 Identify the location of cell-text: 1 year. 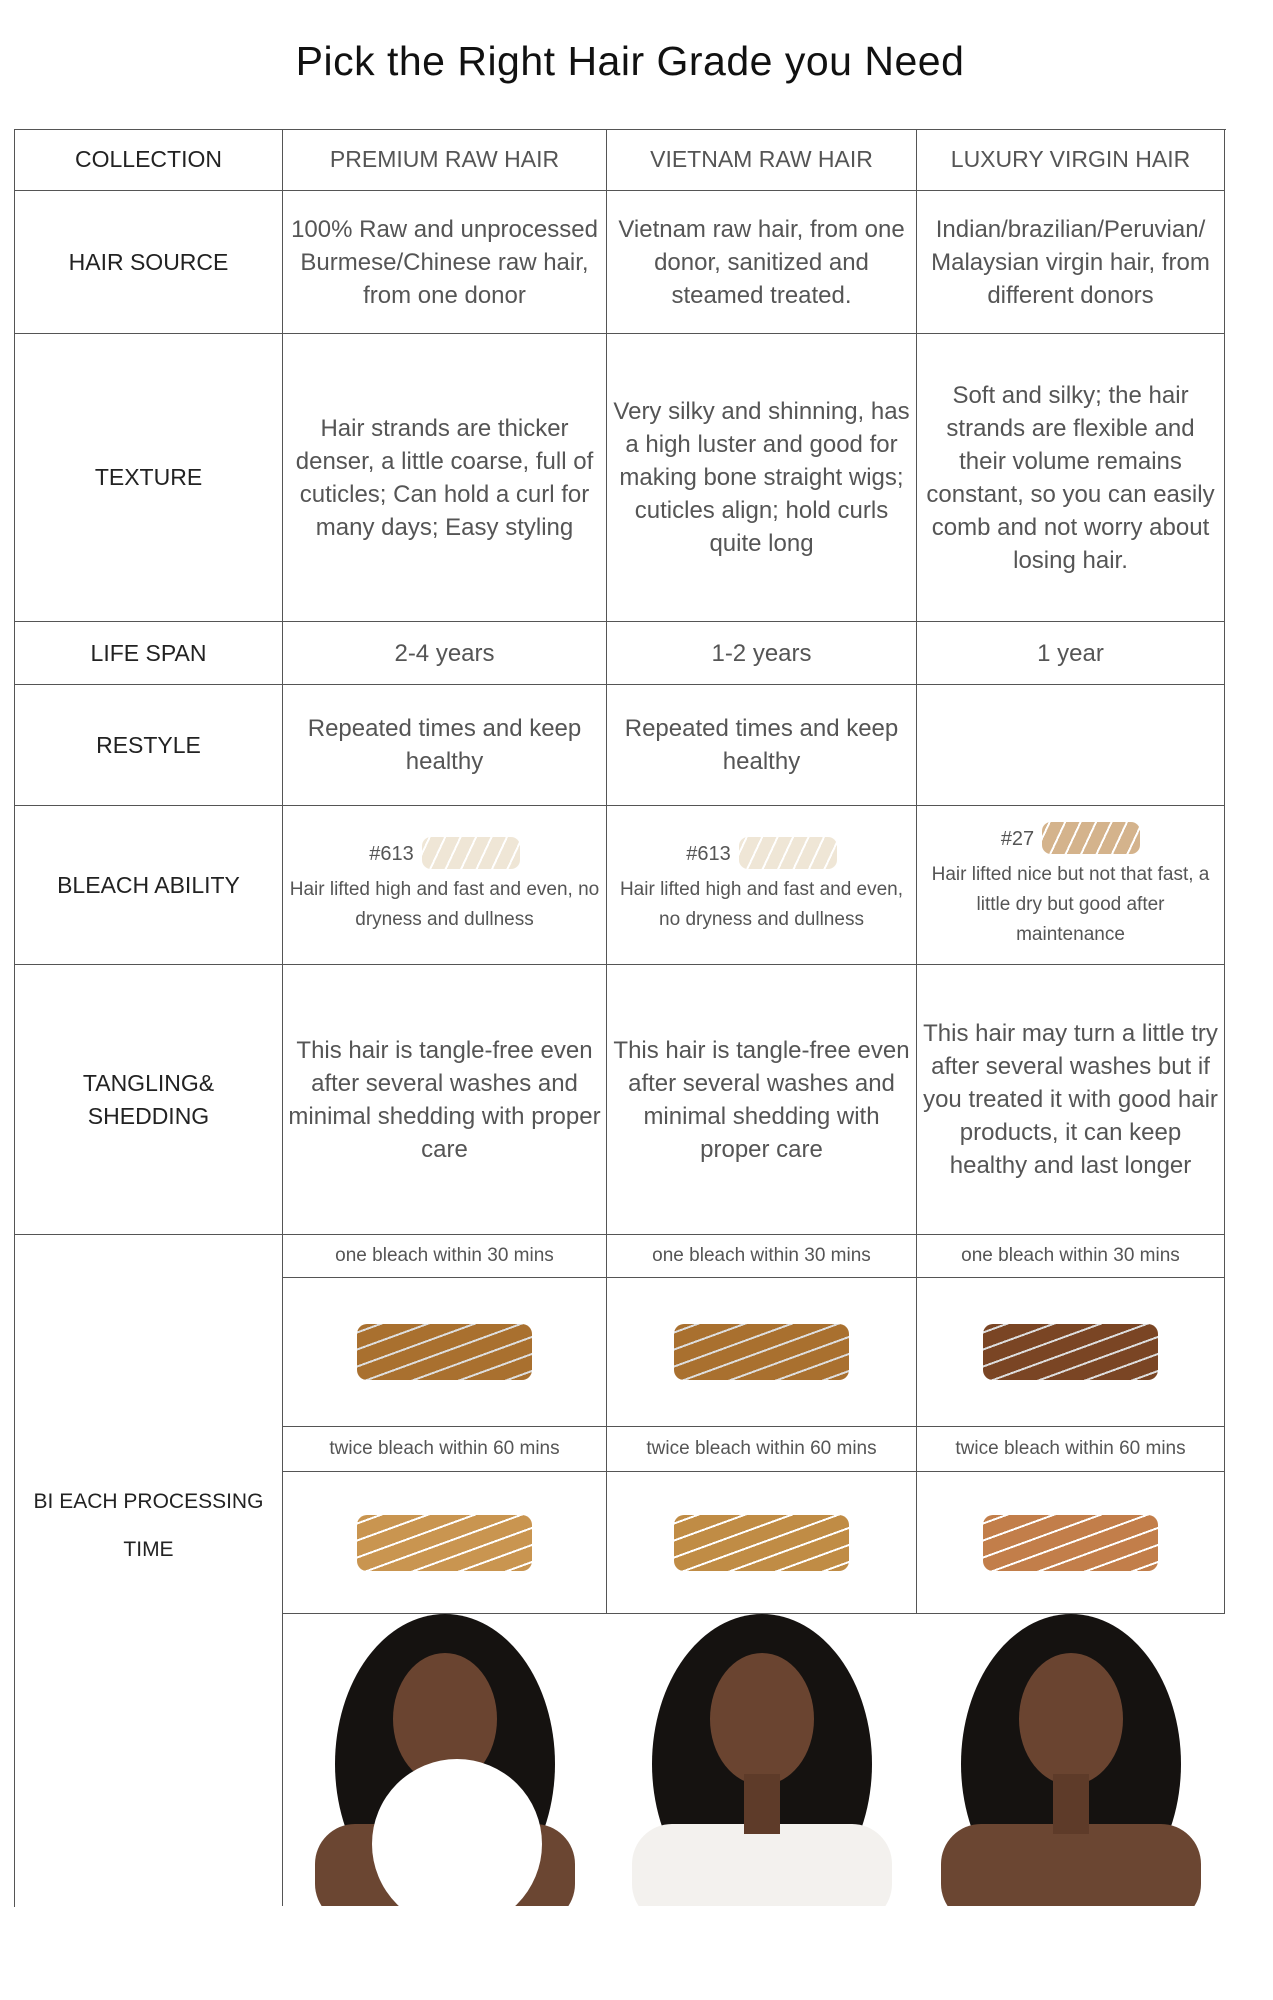
(1070, 653).